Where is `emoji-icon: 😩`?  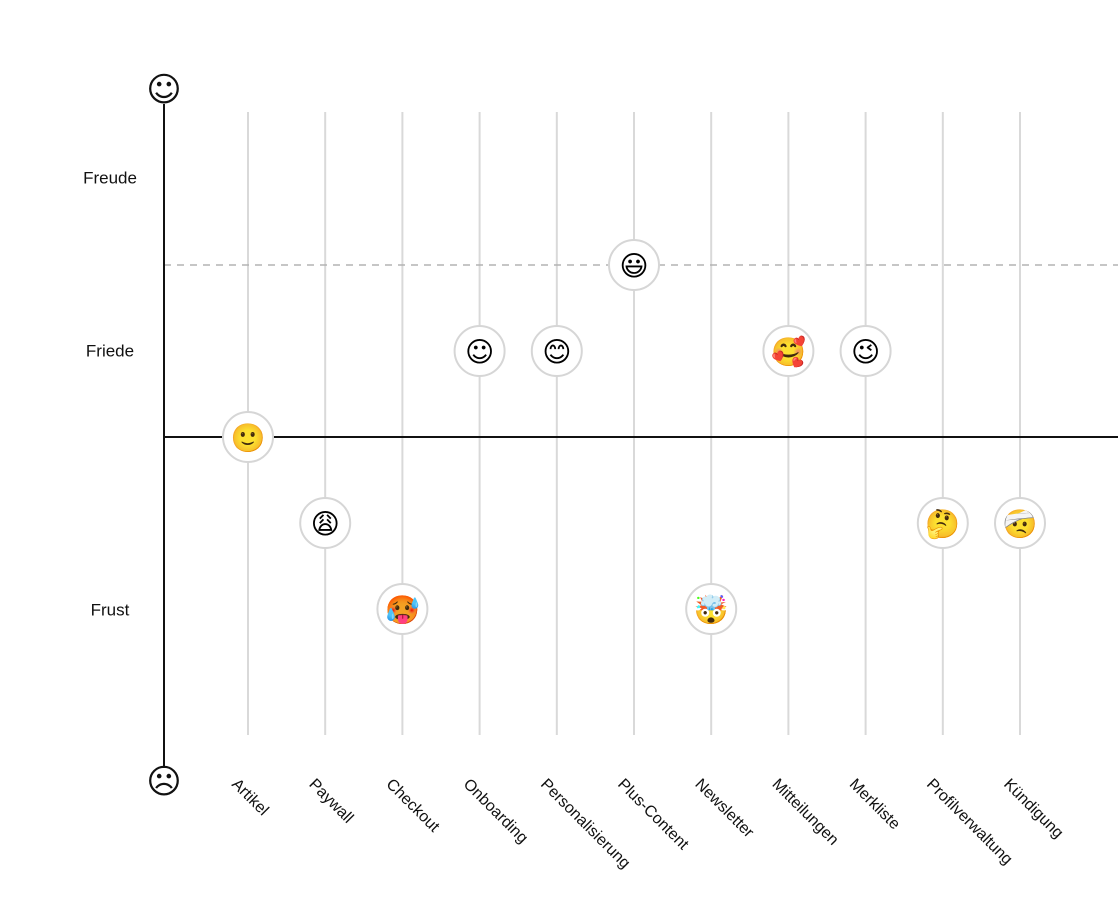 emoji-icon: 😩 is located at coordinates (325, 524).